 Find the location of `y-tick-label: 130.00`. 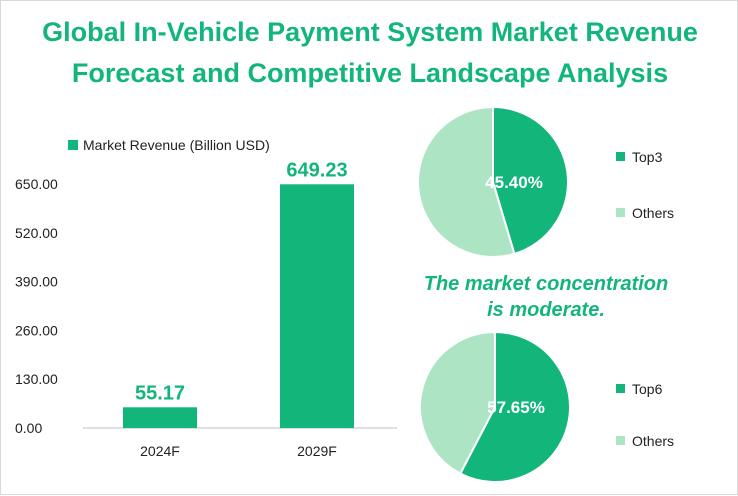

y-tick-label: 130.00 is located at coordinates (36, 379).